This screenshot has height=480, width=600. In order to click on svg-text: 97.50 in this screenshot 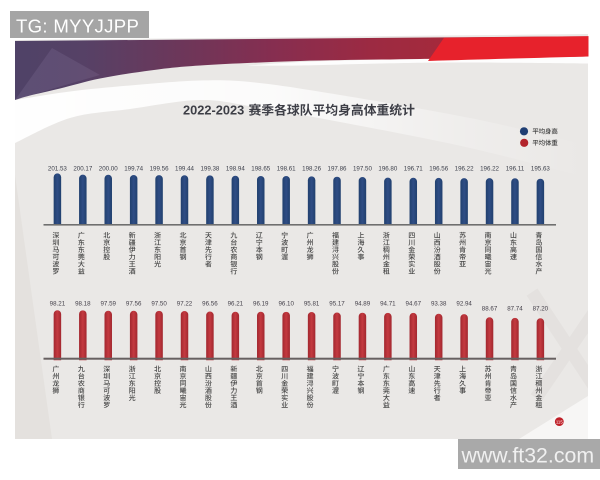, I will do `click(159, 303)`.